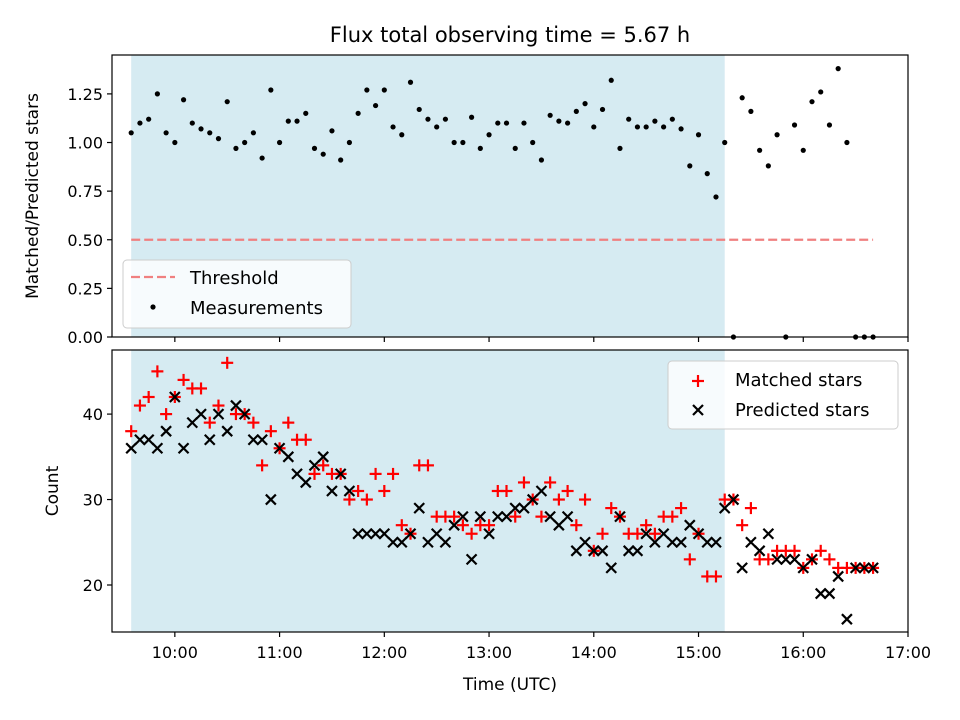 Image resolution: width=960 pixels, height=720 pixels. I want to click on legend-matched-label: Matched stars, so click(798, 380).